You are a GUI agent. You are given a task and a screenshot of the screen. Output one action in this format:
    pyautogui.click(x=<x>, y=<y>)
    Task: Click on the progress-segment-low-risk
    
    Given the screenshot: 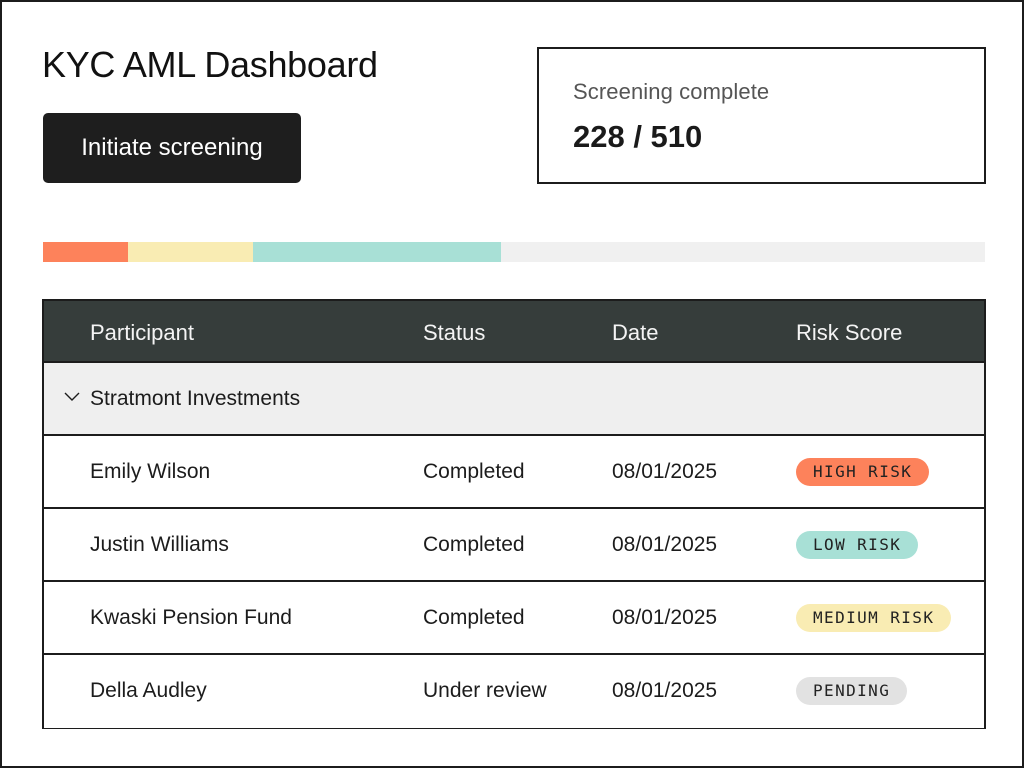 What is the action you would take?
    pyautogui.click(x=377, y=252)
    